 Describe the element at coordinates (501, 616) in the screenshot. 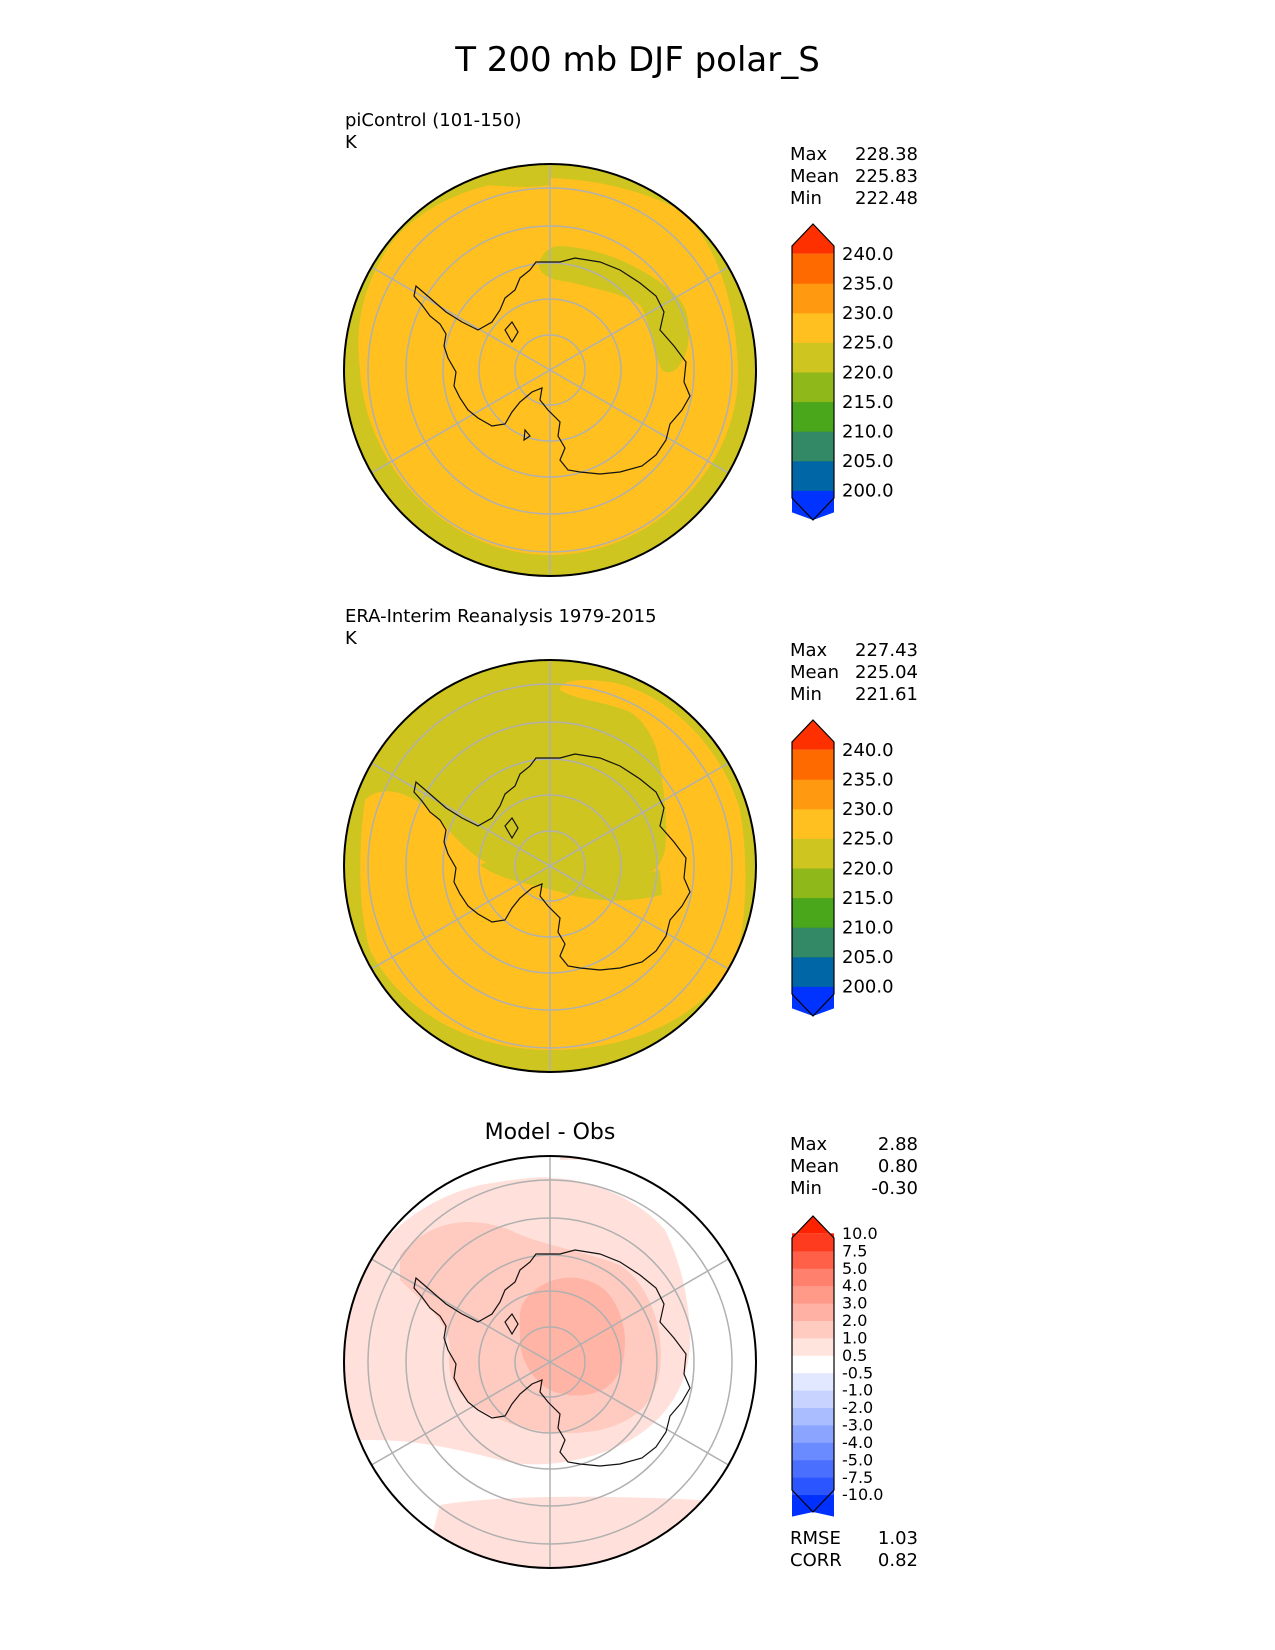

I see `panel-2-title: ERA-Interim Reanalysis 1979-2015` at that location.